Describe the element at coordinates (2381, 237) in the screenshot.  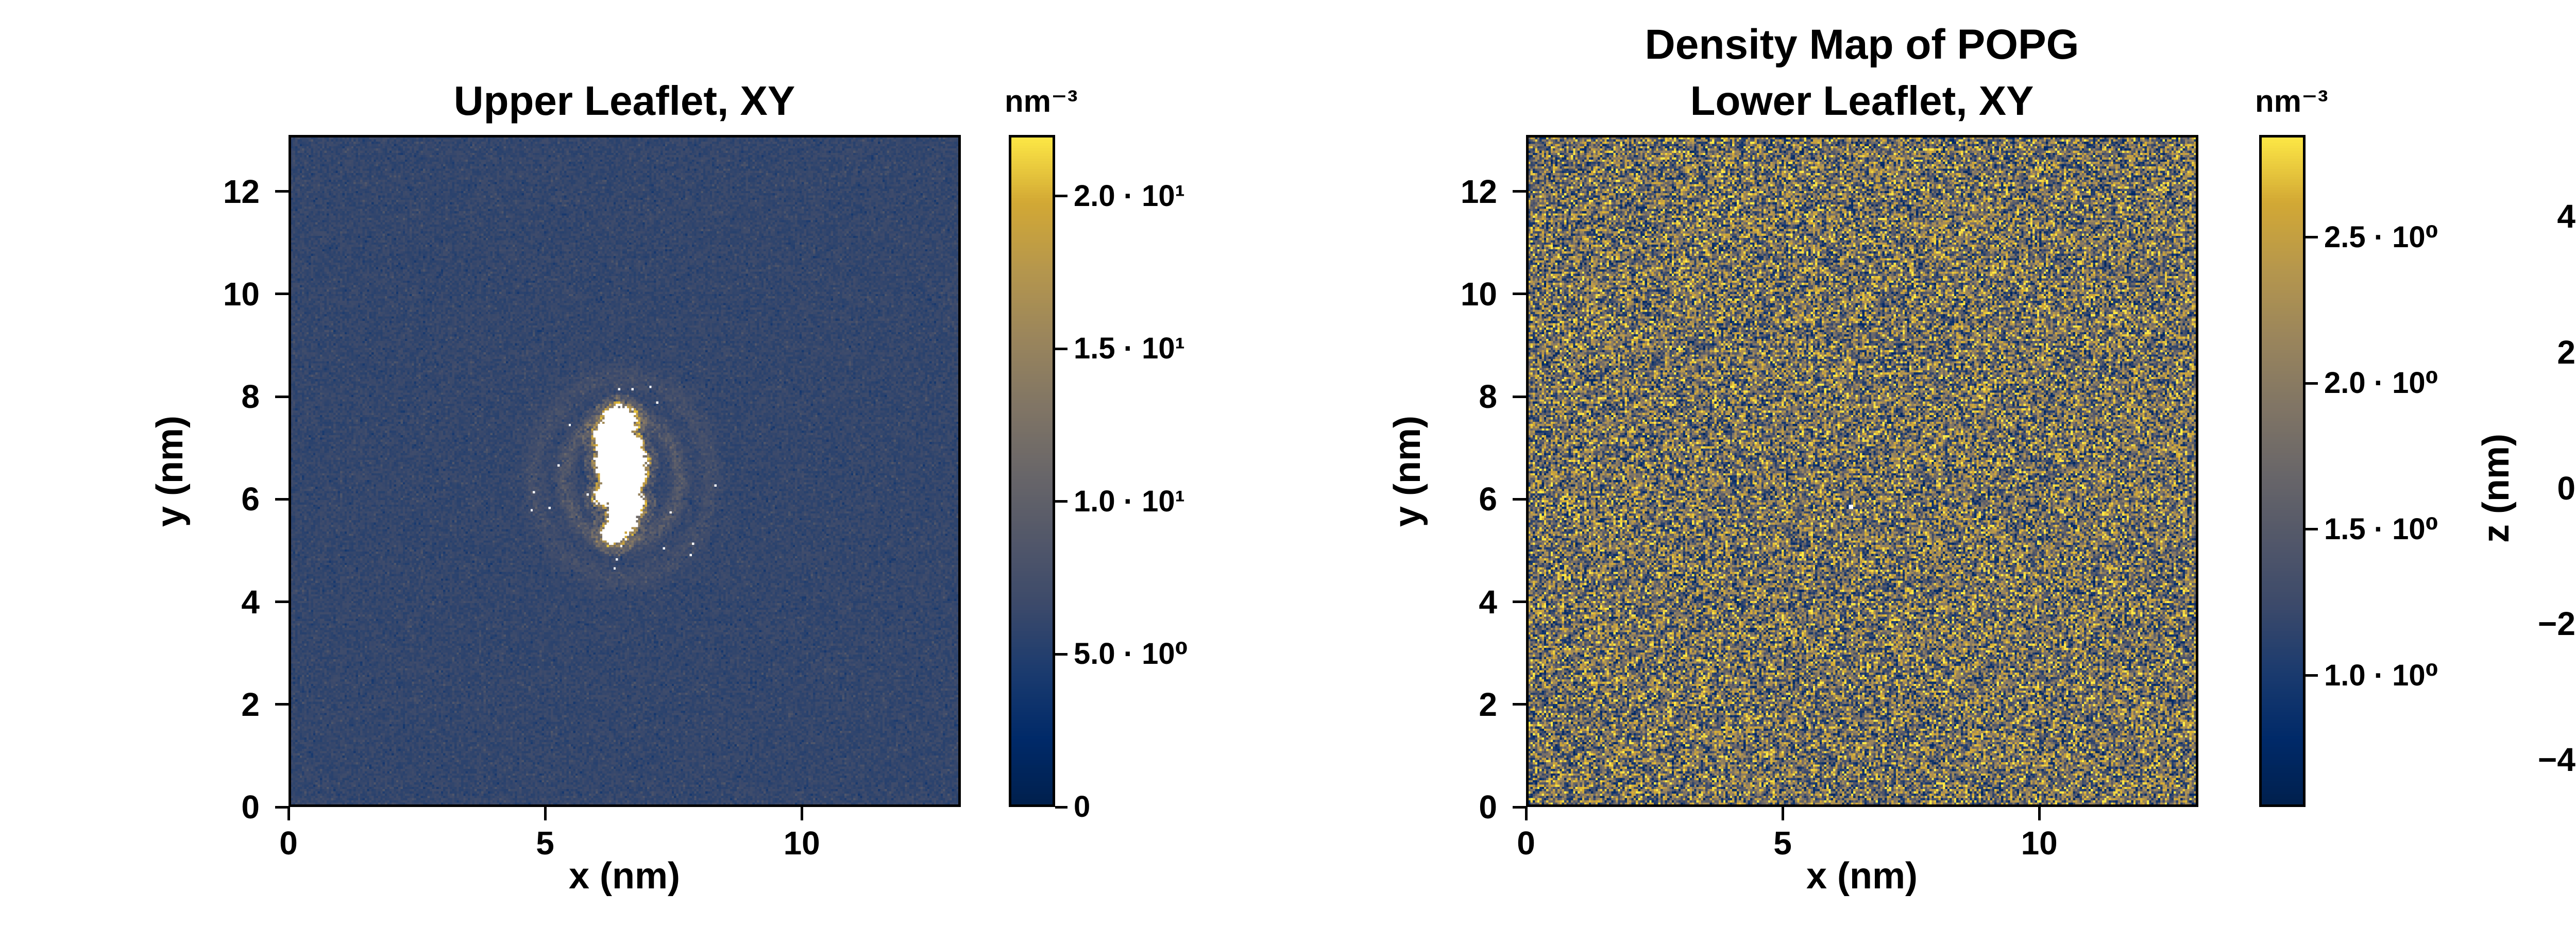
I see `colorbar-tick-label: 2.5 · 10⁰` at that location.